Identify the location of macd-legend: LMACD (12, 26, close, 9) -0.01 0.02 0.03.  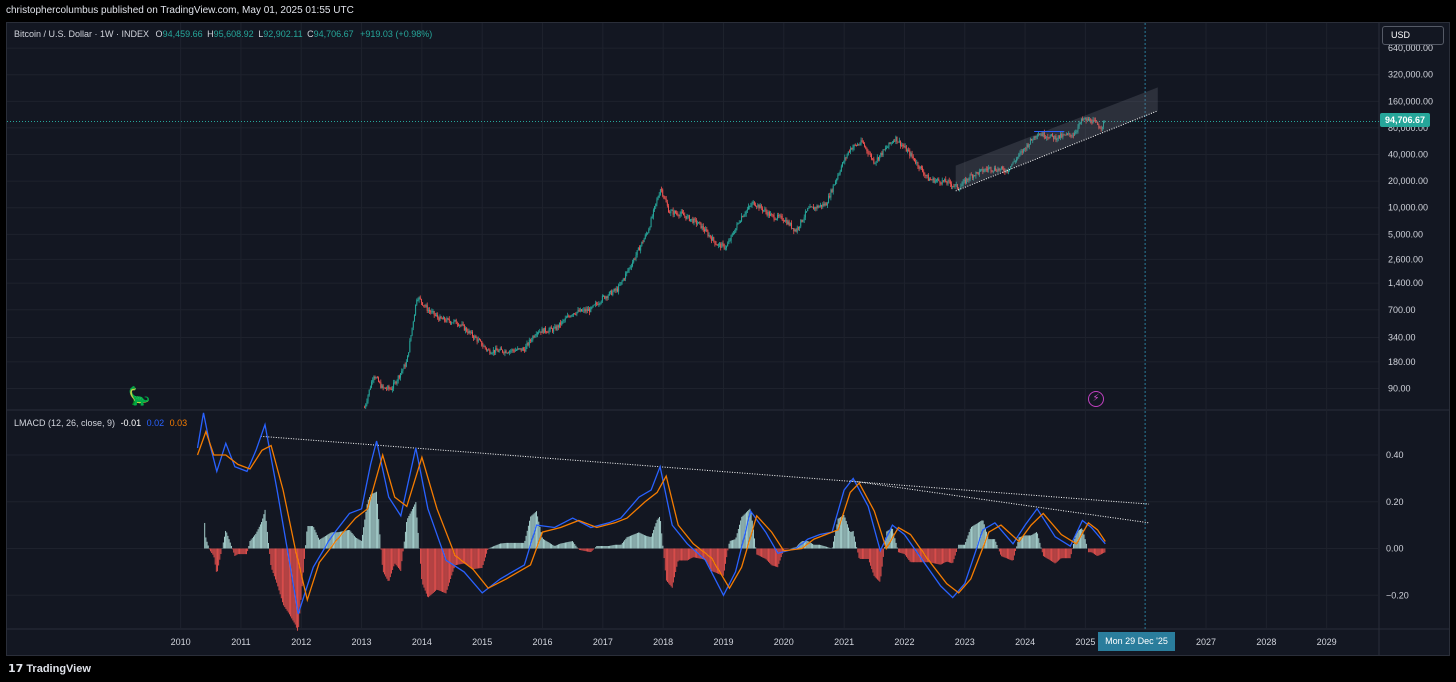
(100, 423).